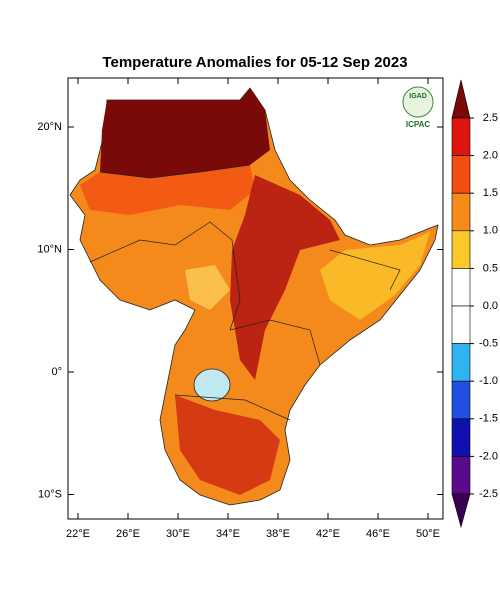  I want to click on colorbar-label: 0.5, so click(490, 268).